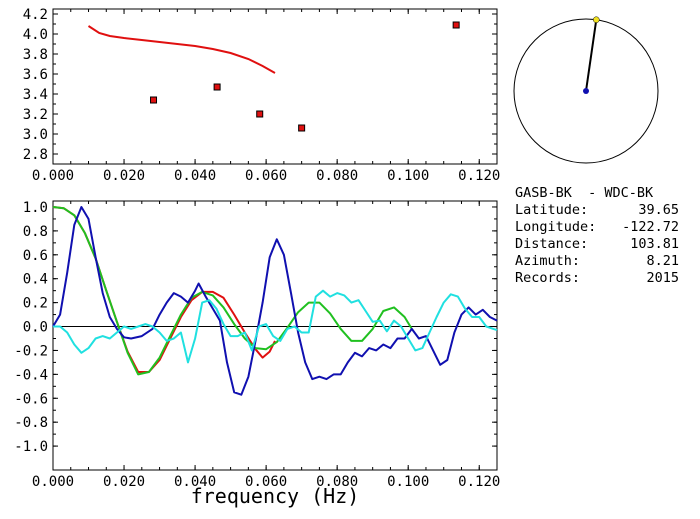 Image resolution: width=700 pixels, height=519 pixels. What do you see at coordinates (31, 399) in the screenshot?
I see `y-tick-label: -0.6` at bounding box center [31, 399].